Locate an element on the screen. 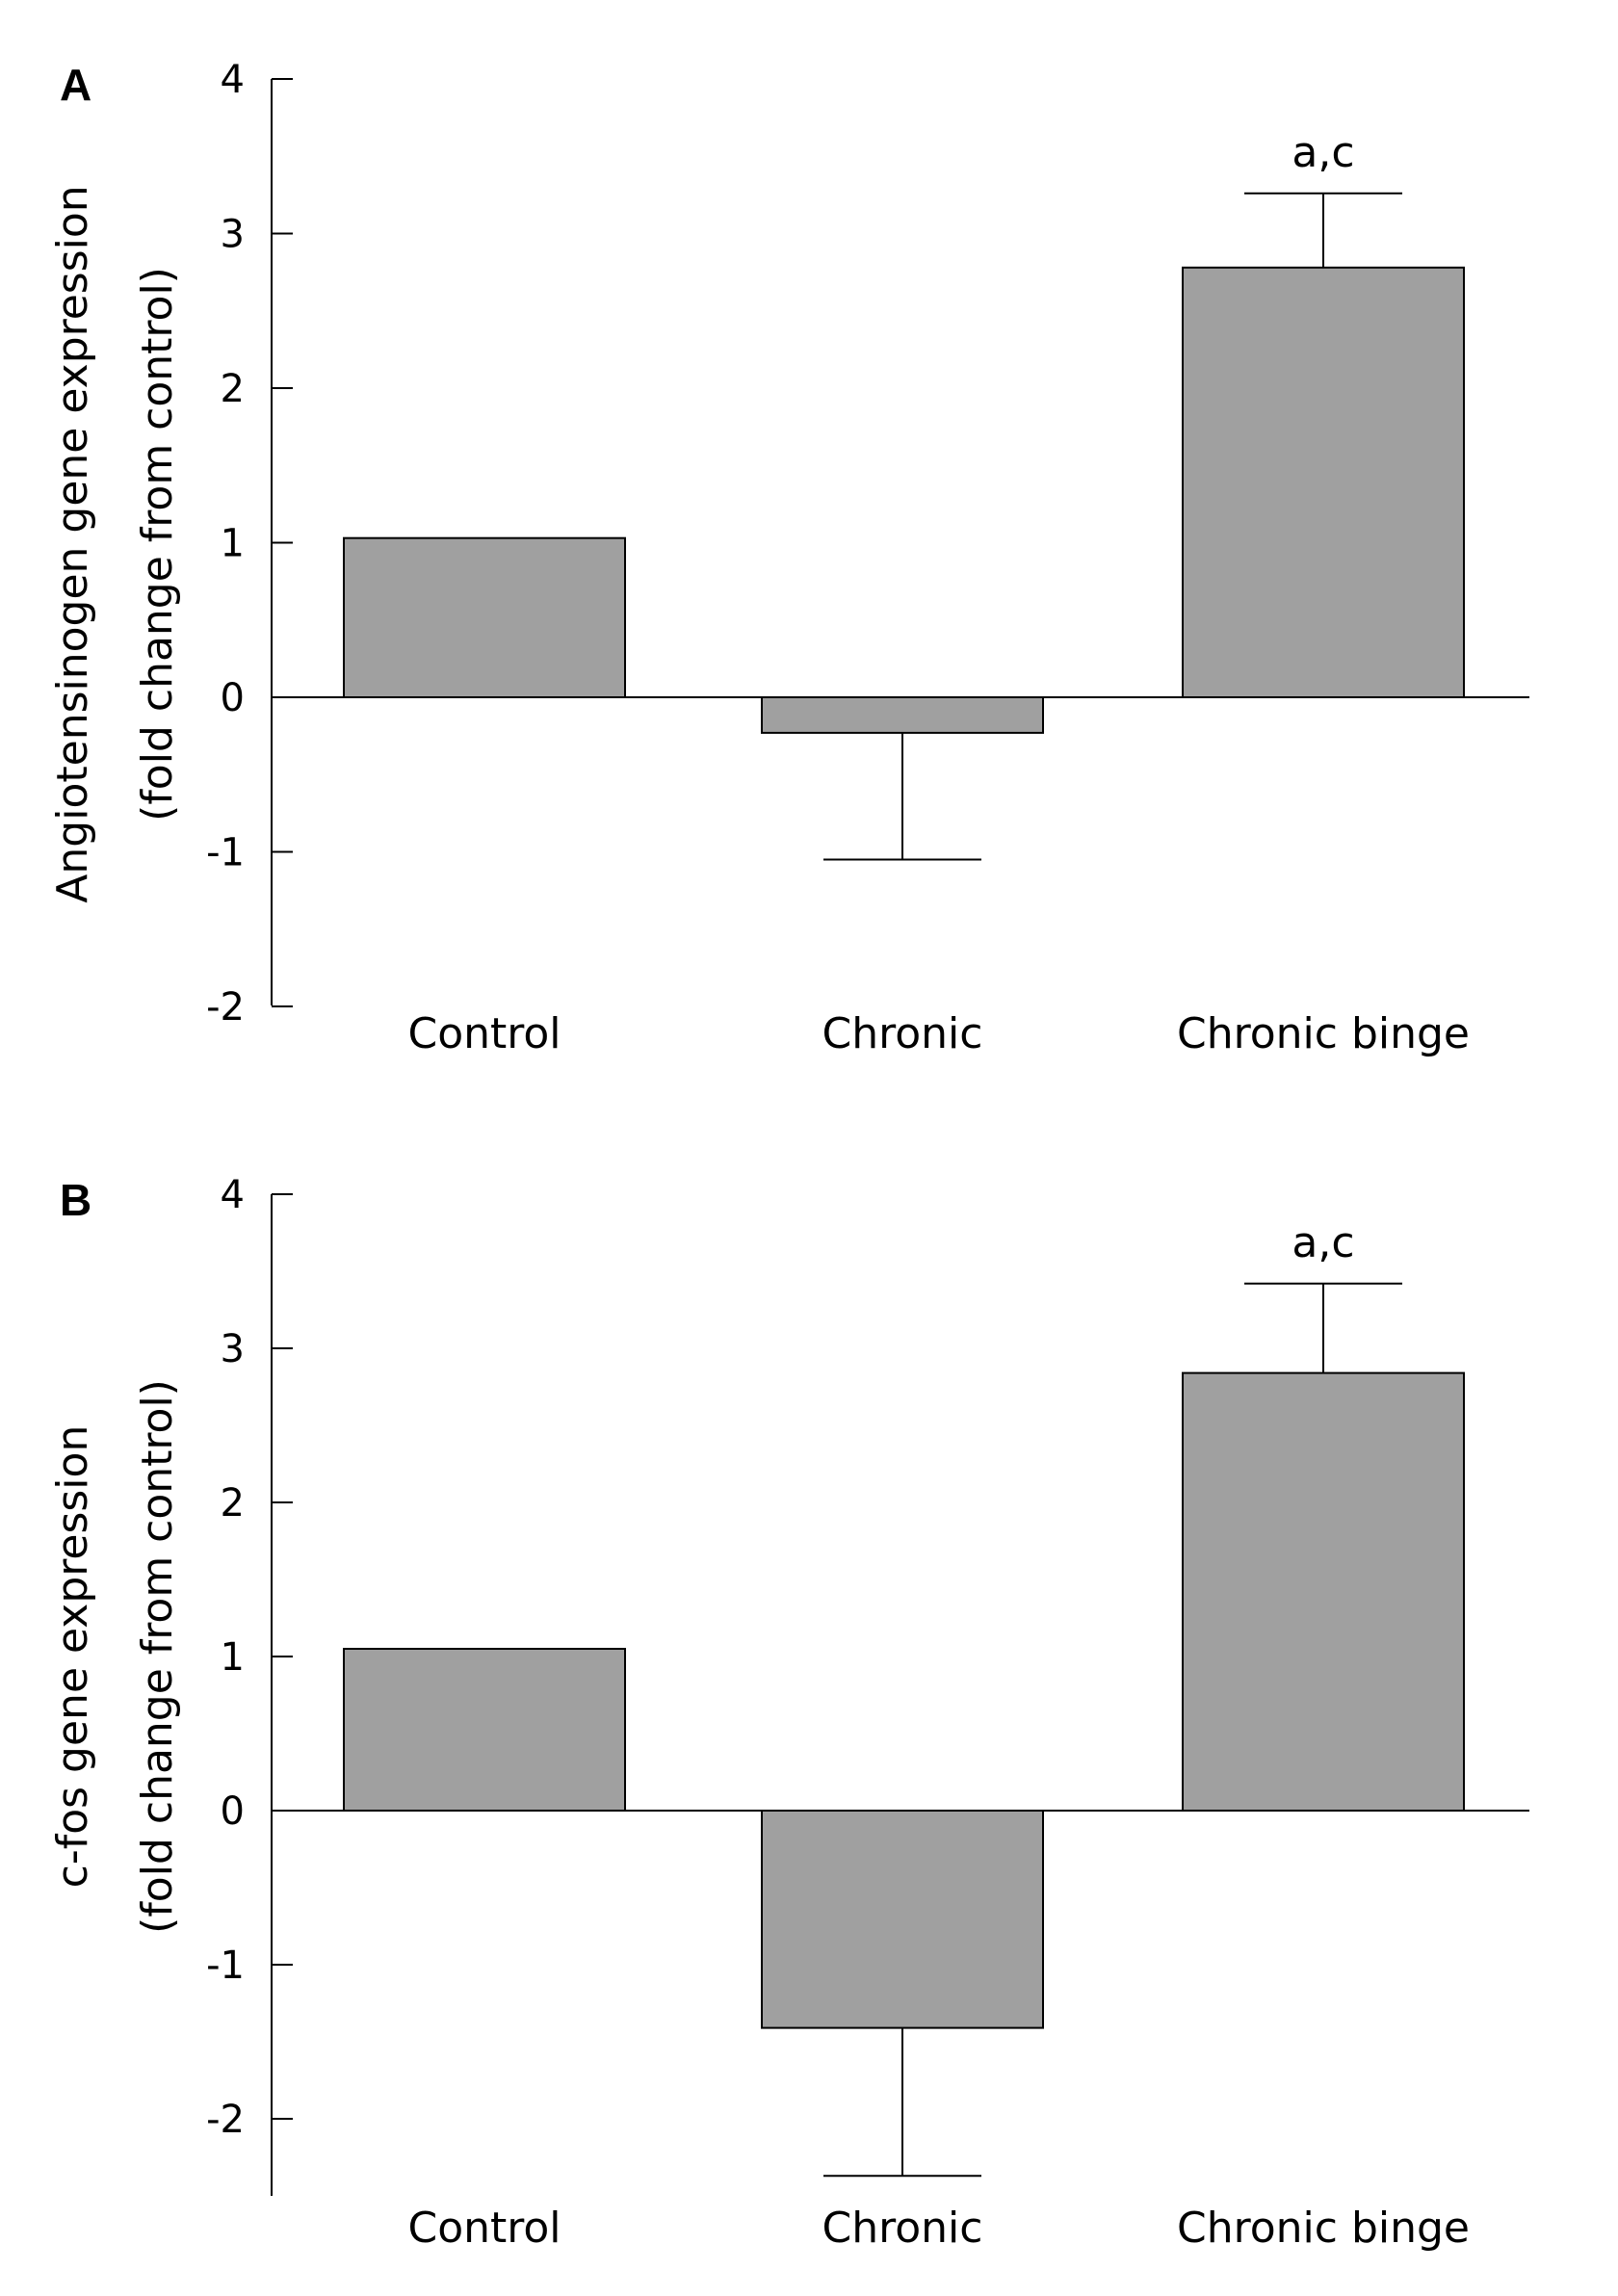 The width and height of the screenshot is (1618, 2296). panel-letter: B is located at coordinates (75, 1200).